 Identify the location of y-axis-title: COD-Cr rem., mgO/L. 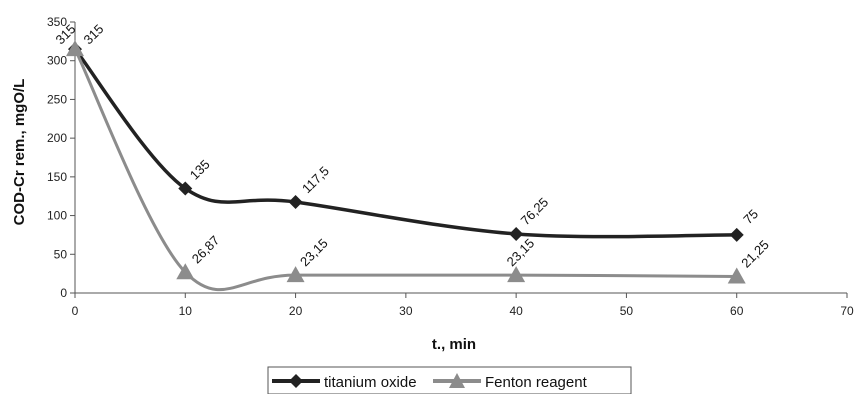
(19, 152).